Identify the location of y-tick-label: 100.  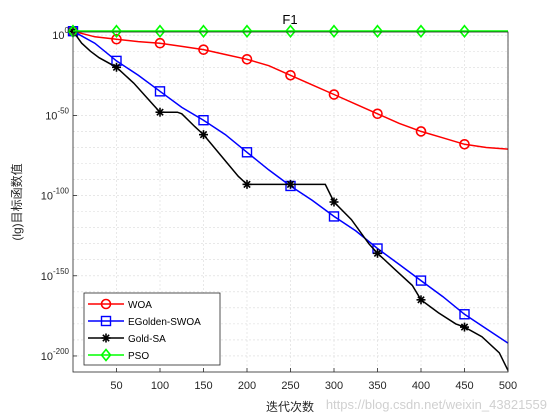
(60, 34).